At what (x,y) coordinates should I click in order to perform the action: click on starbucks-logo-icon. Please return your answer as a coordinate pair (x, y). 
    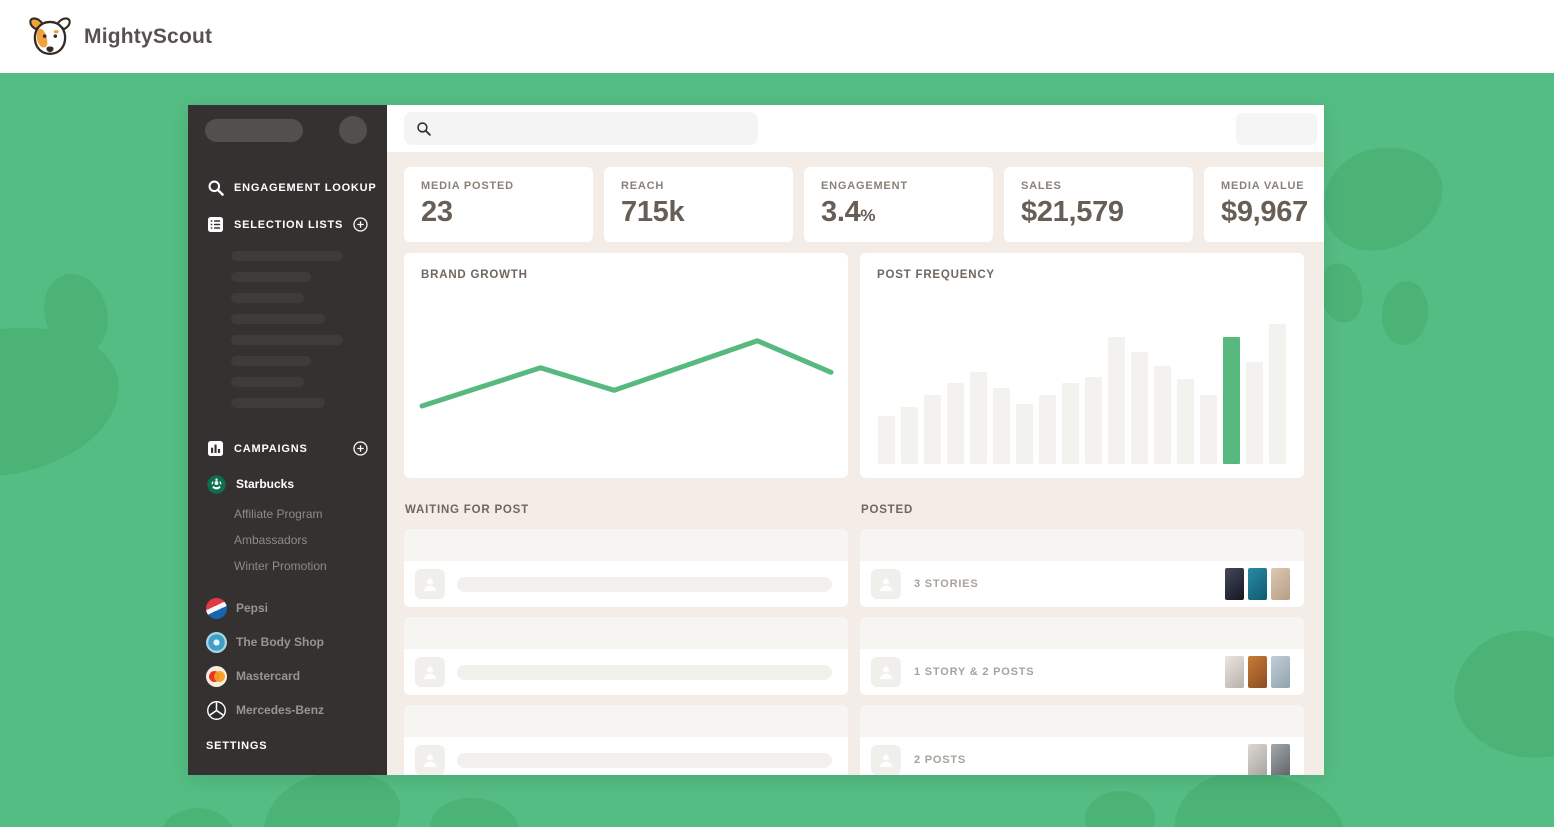
    Looking at the image, I should click on (216, 484).